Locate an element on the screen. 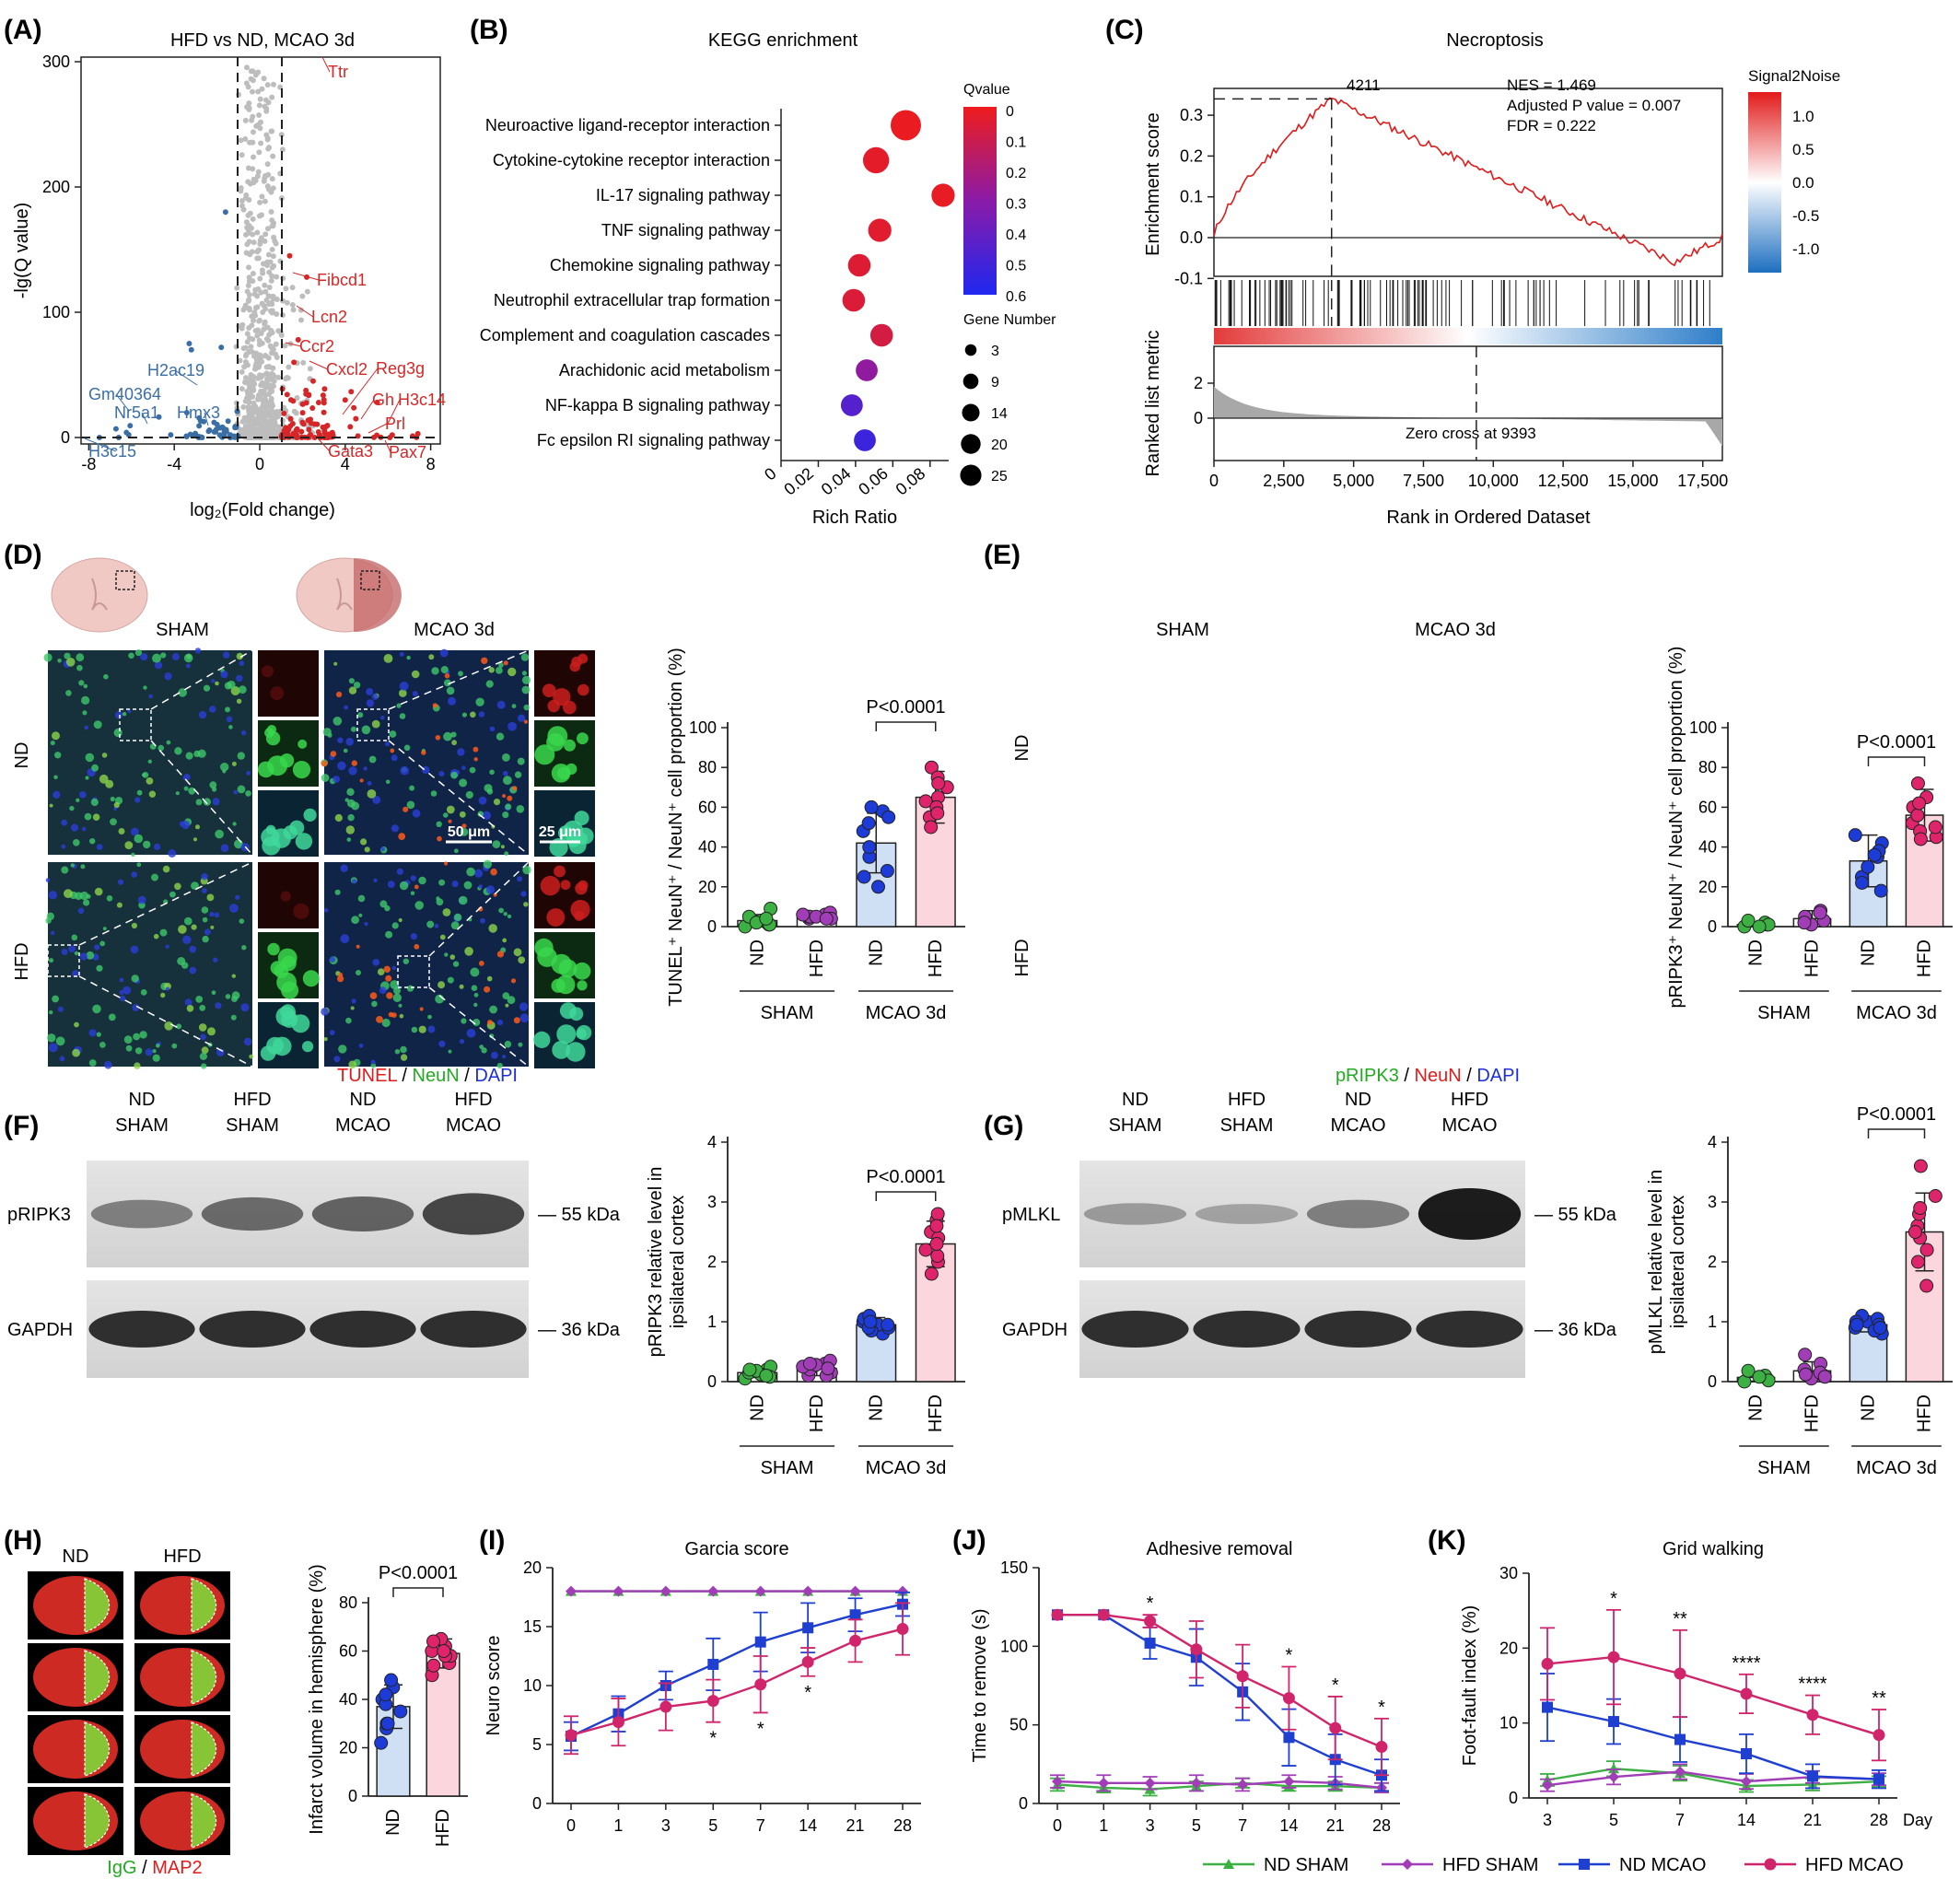 The image size is (1960, 1879). qvalue-tick: 0.1 is located at coordinates (1016, 143).